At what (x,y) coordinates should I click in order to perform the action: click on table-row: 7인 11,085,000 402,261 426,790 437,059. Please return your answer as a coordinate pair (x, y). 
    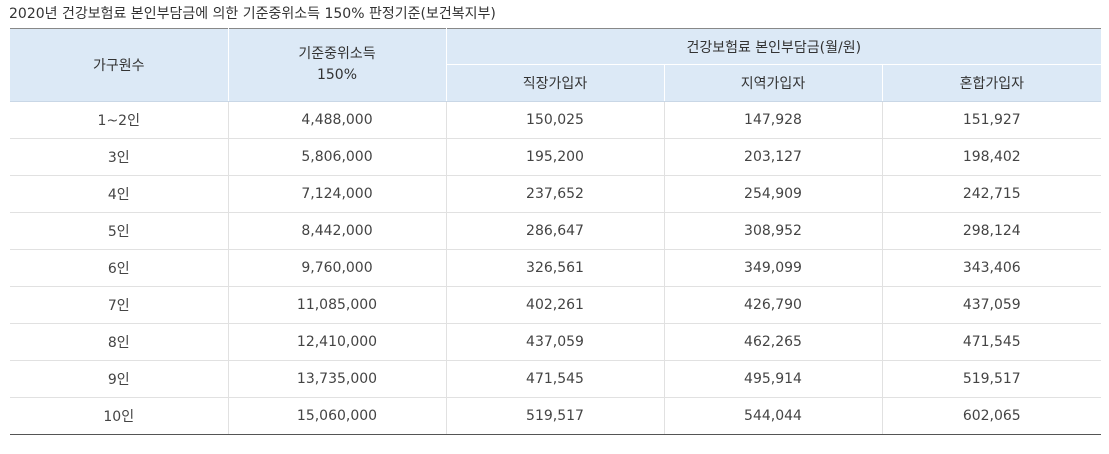
    Looking at the image, I should click on (556, 305).